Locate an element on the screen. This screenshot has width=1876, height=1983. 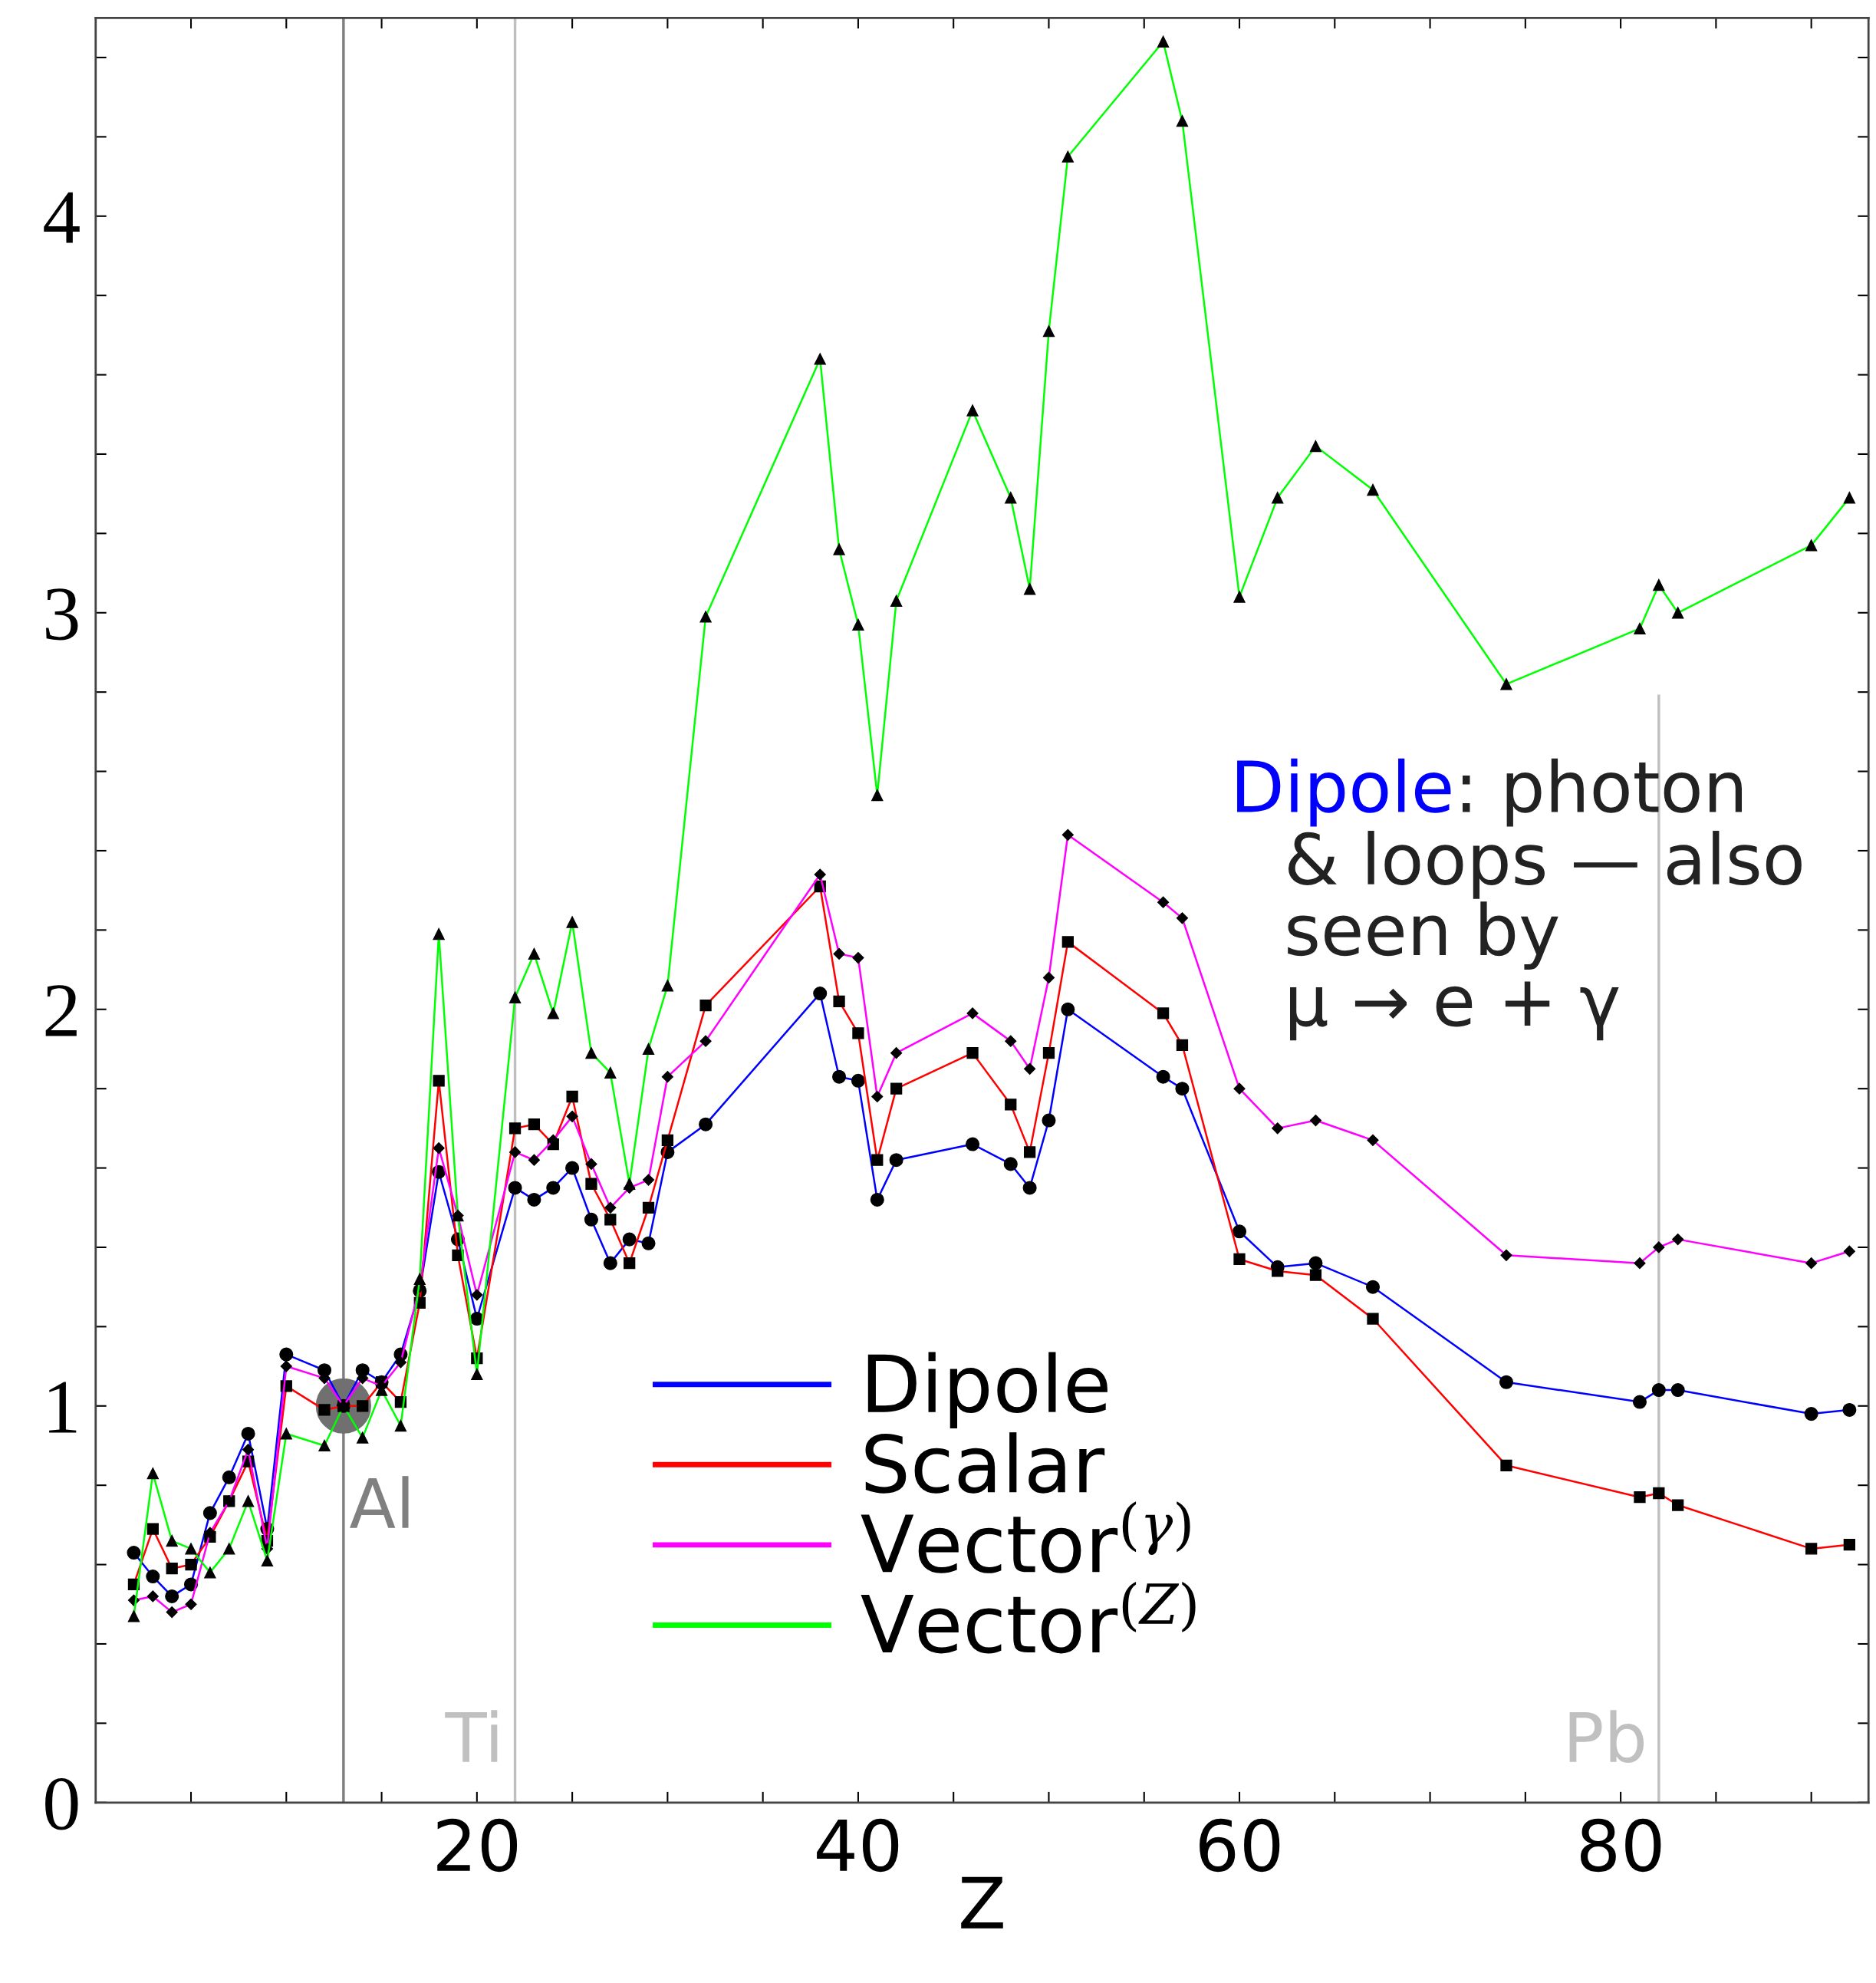
ref-line-label: Ti is located at coordinates (471, 1736).